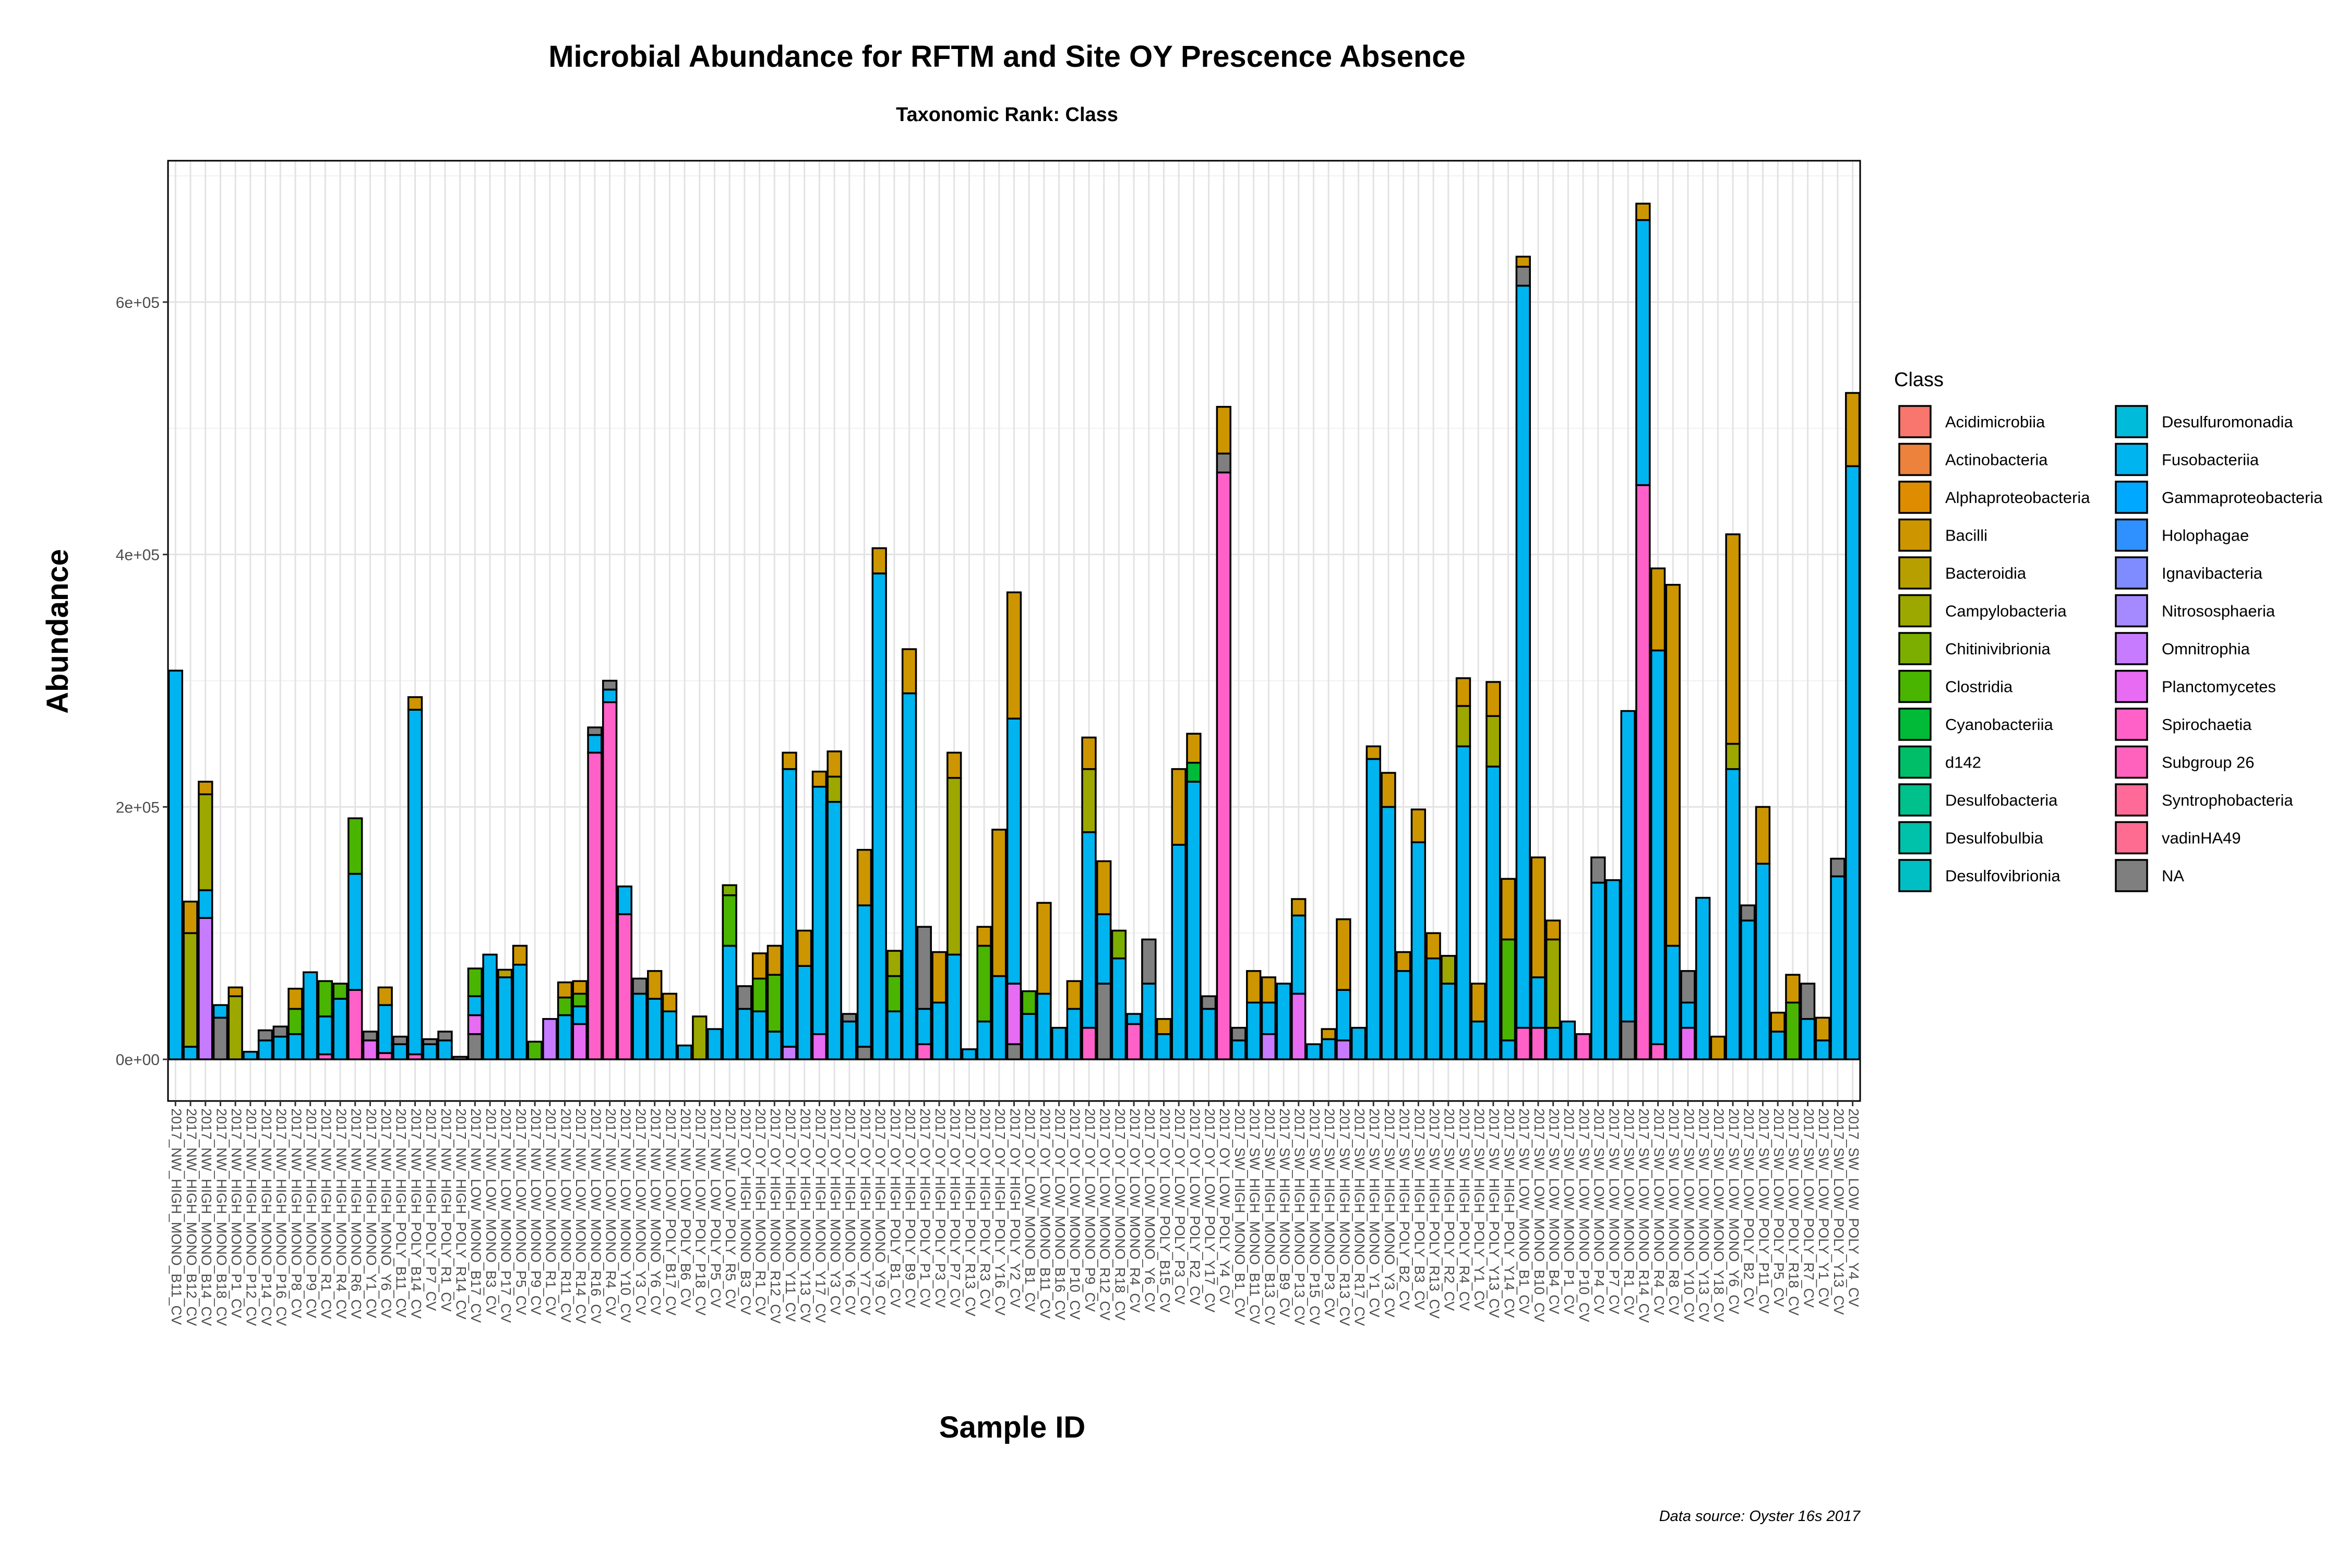 The image size is (2348, 1568). I want to click on legend-label: Spirochaetia, so click(2207, 724).